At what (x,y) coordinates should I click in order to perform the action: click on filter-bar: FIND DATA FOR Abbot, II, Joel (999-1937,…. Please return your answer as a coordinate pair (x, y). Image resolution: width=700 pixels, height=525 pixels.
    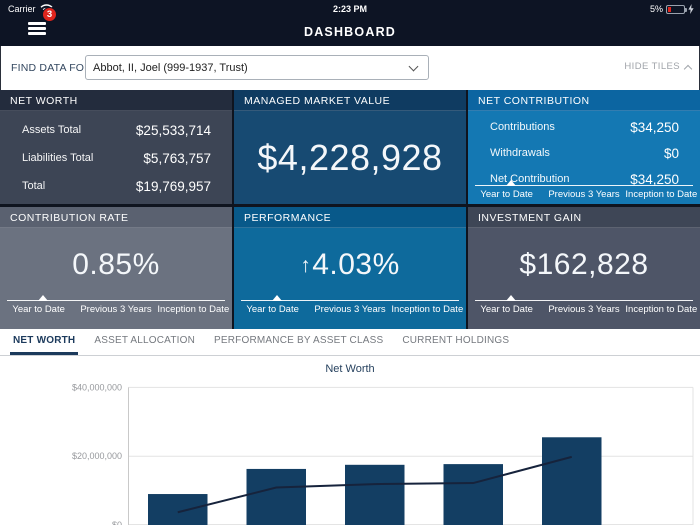
    Looking at the image, I should click on (350, 68).